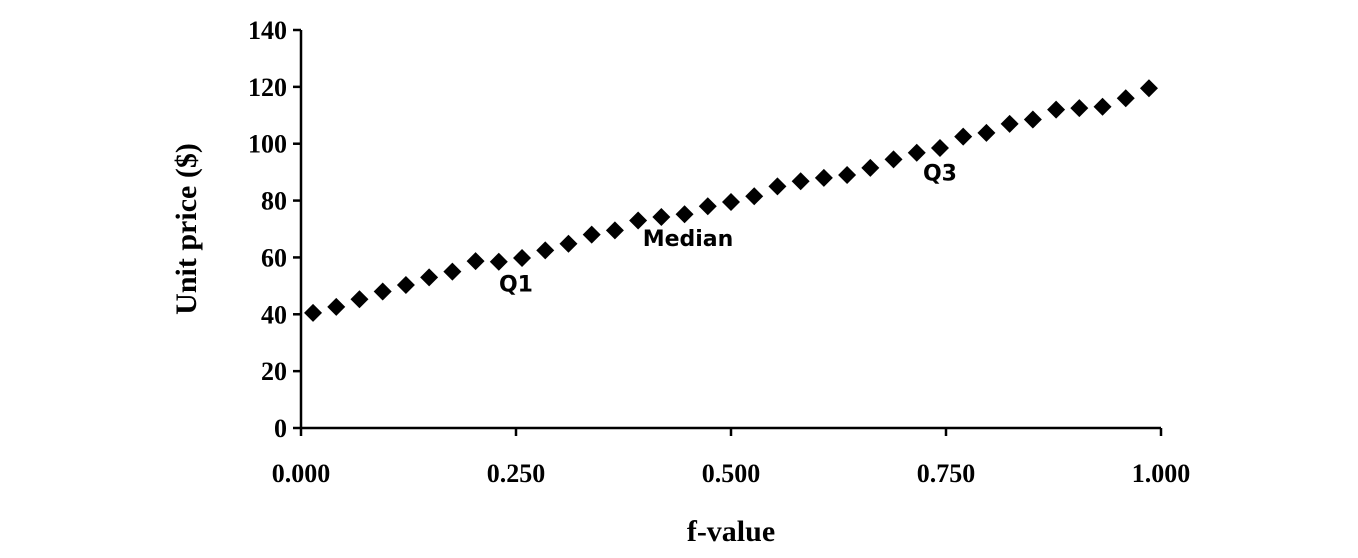 This screenshot has height=558, width=1358. What do you see at coordinates (731, 531) in the screenshot?
I see `x-axis-title: f-value` at bounding box center [731, 531].